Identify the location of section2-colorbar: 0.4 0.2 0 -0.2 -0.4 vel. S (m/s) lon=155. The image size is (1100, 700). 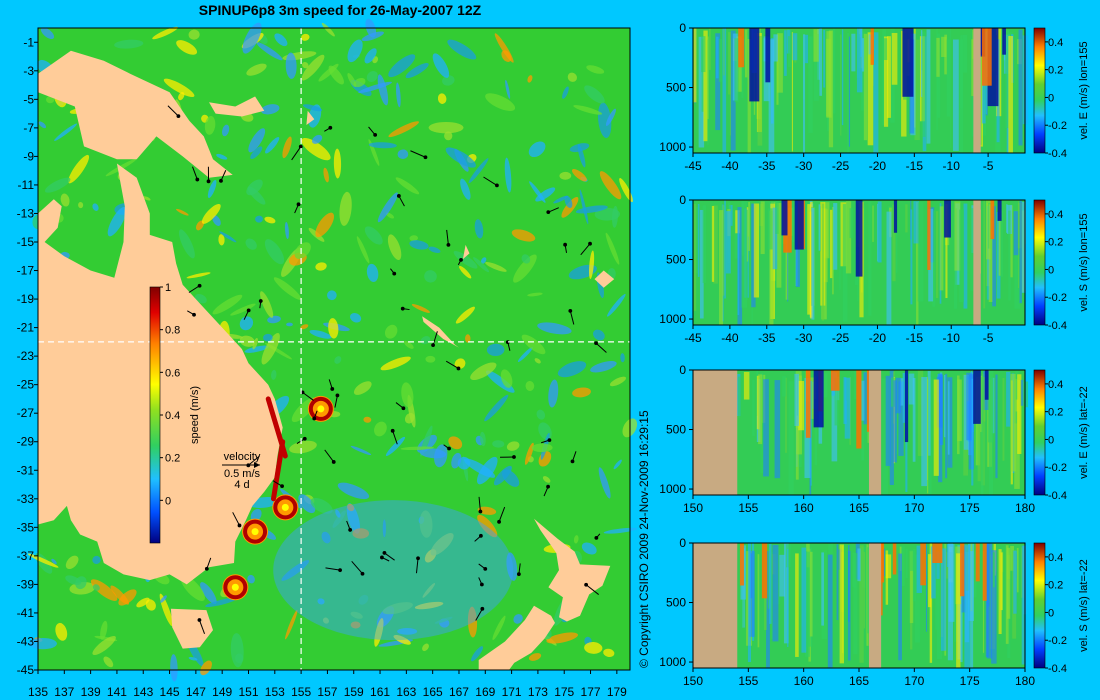
(1061, 265).